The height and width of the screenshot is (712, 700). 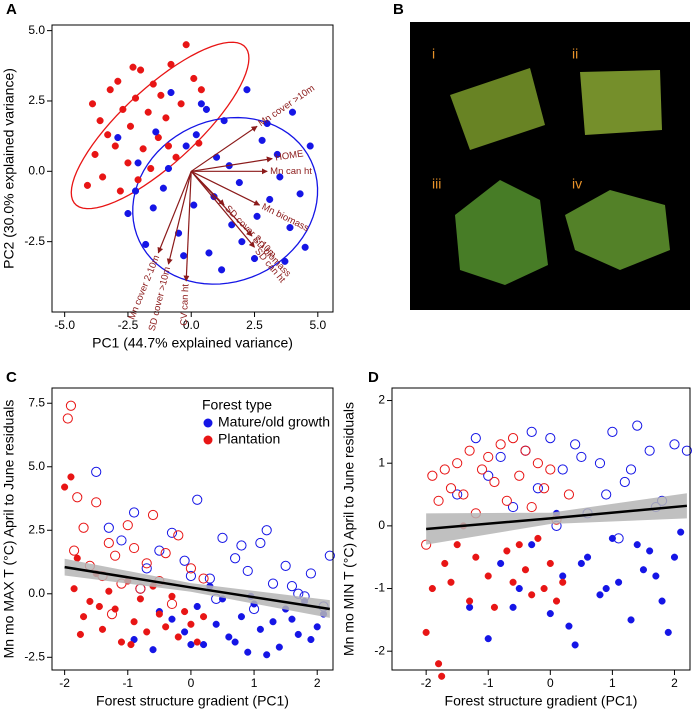 What do you see at coordinates (433, 54) in the screenshot?
I see `tile-label: i` at bounding box center [433, 54].